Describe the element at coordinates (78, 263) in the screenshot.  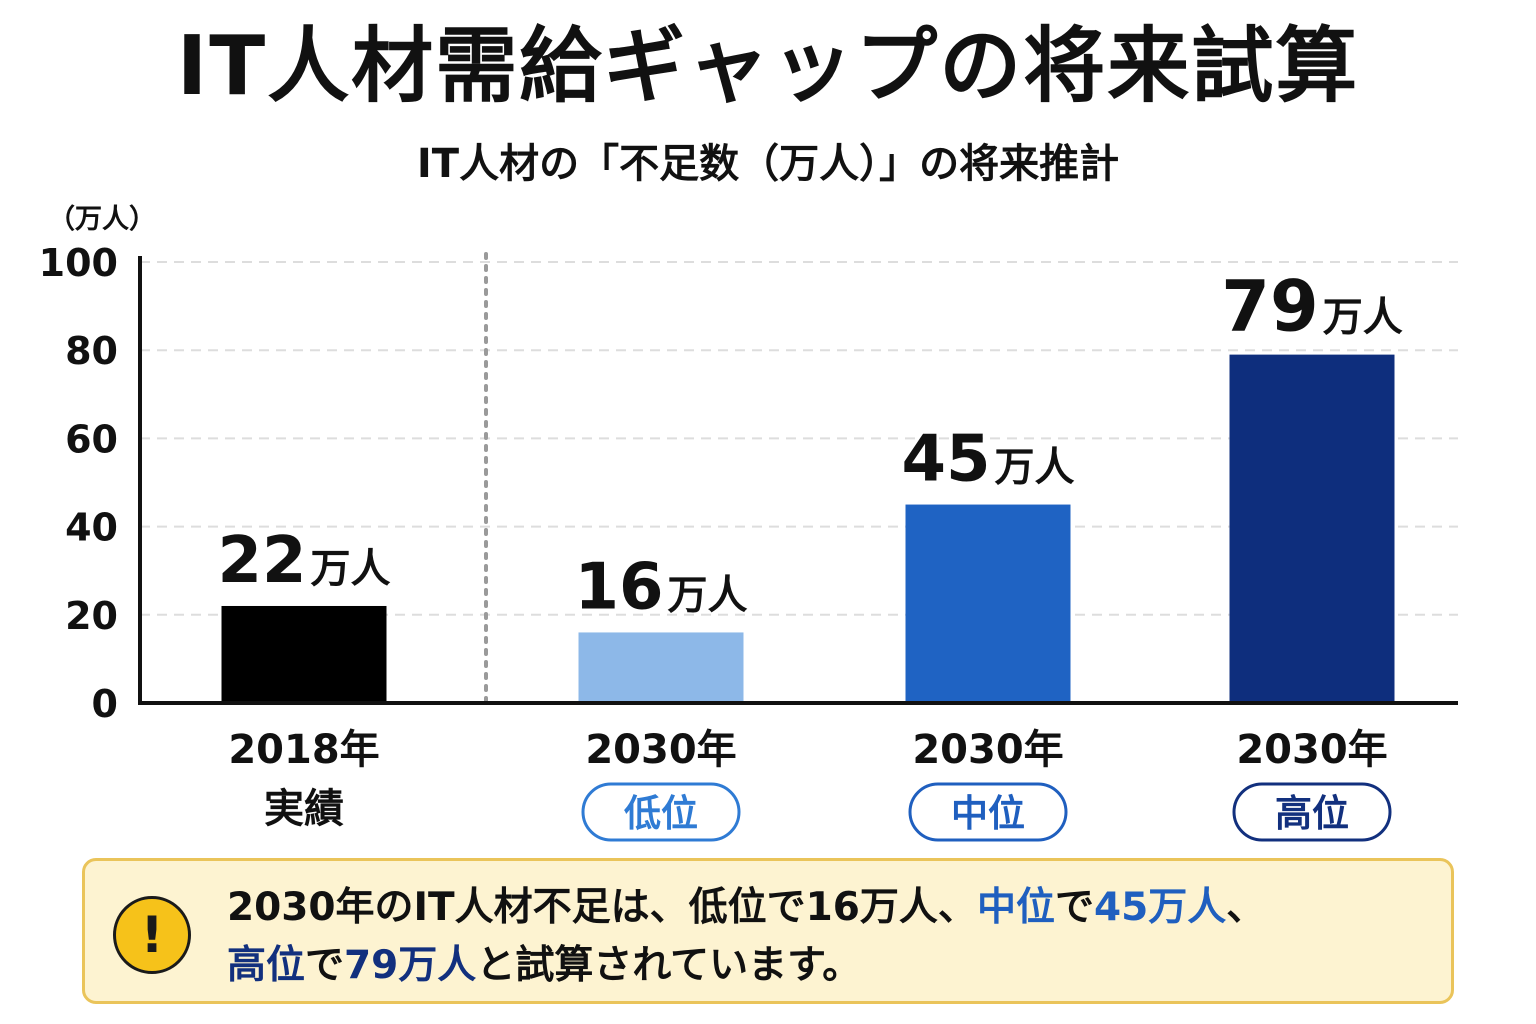
I see `y-tick-label: 100` at that location.